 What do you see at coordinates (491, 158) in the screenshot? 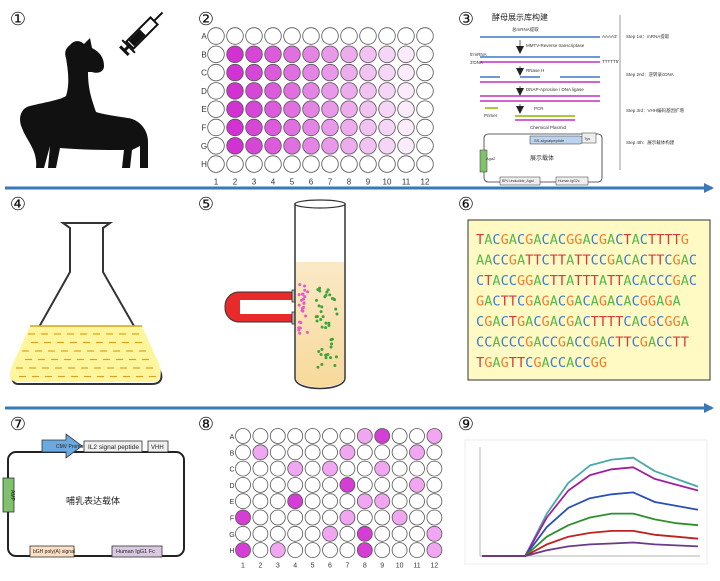
I see `svg-text: Aga2` at bounding box center [491, 158].